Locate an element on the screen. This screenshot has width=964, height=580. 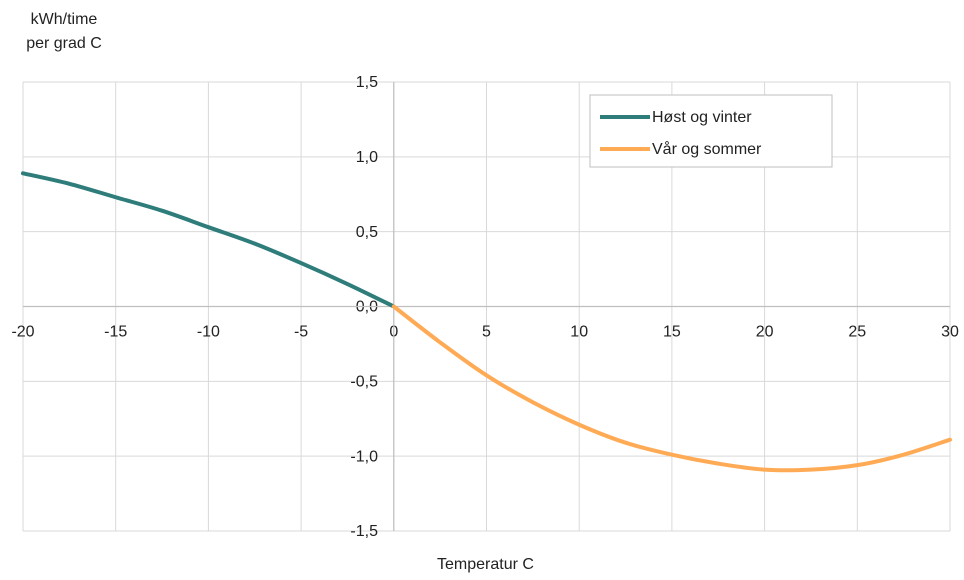
y-tick-label: 1,5 is located at coordinates (367, 82).